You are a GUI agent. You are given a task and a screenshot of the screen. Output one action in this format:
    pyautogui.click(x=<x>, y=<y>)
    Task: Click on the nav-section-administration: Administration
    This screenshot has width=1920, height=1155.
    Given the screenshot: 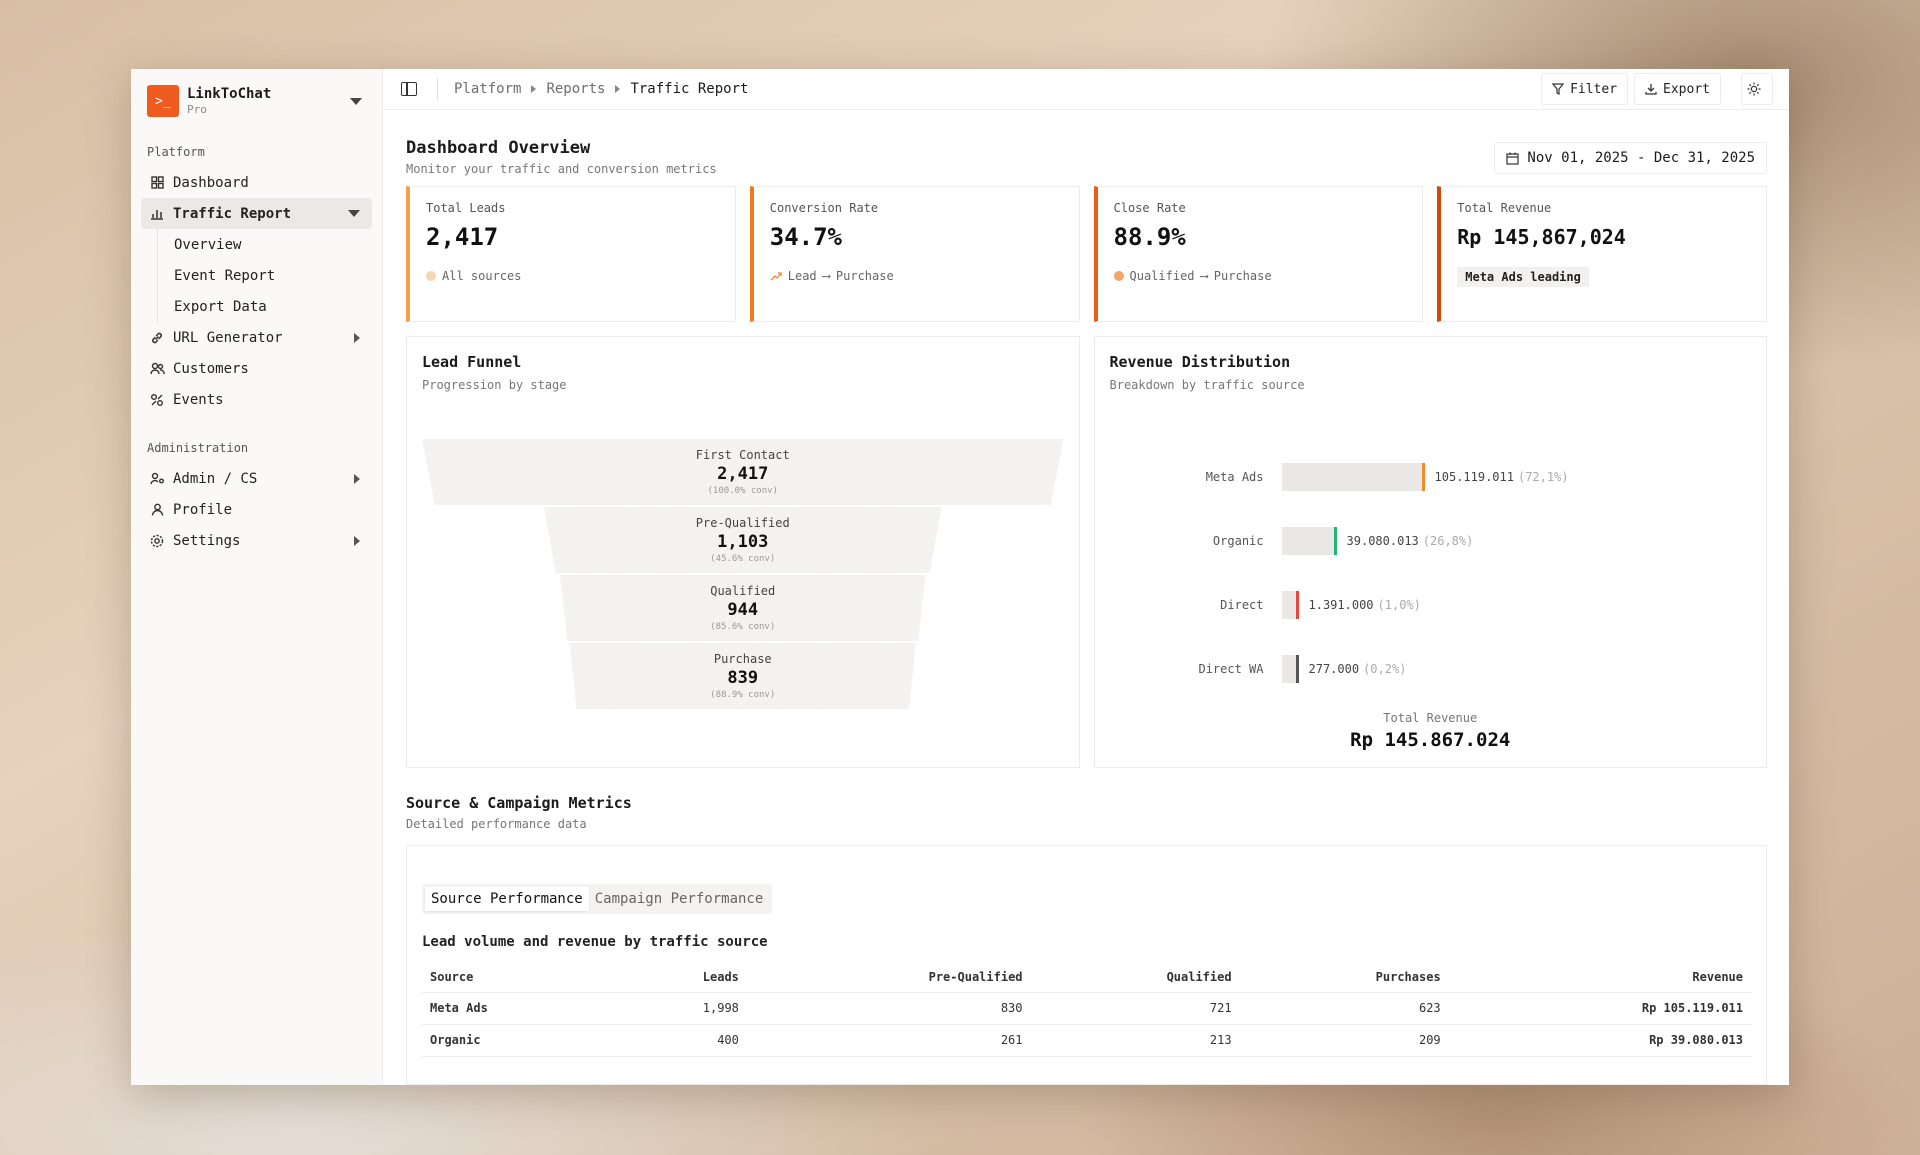 What is the action you would take?
    pyautogui.click(x=198, y=448)
    